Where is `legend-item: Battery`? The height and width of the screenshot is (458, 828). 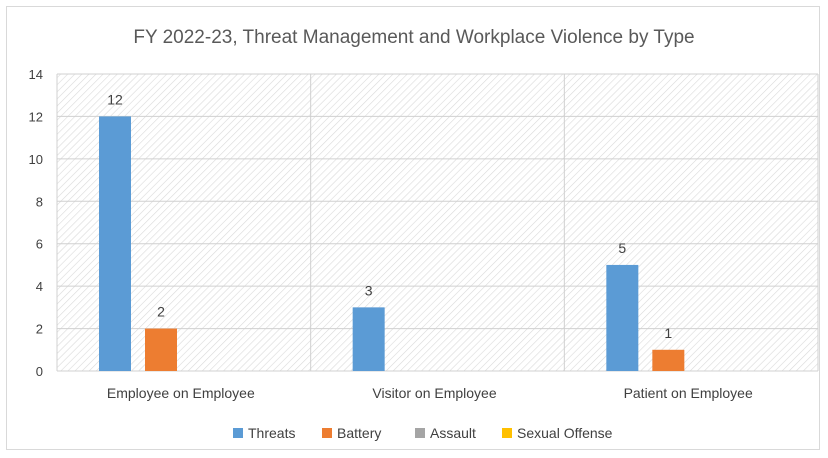
legend-item: Battery is located at coordinates (351, 433).